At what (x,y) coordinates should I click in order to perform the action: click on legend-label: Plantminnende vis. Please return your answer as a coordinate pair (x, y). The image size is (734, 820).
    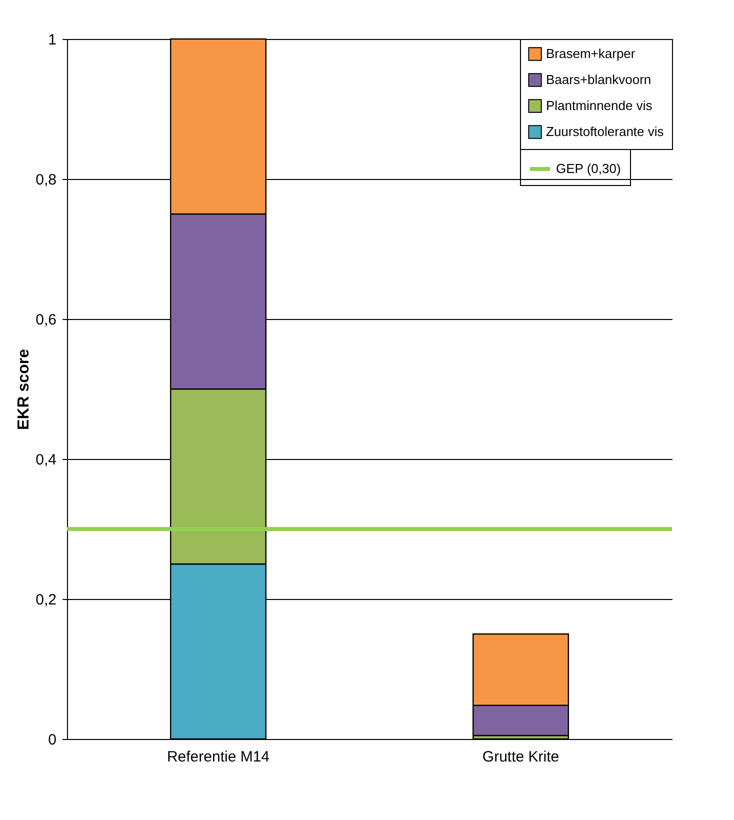
    Looking at the image, I should click on (599, 105).